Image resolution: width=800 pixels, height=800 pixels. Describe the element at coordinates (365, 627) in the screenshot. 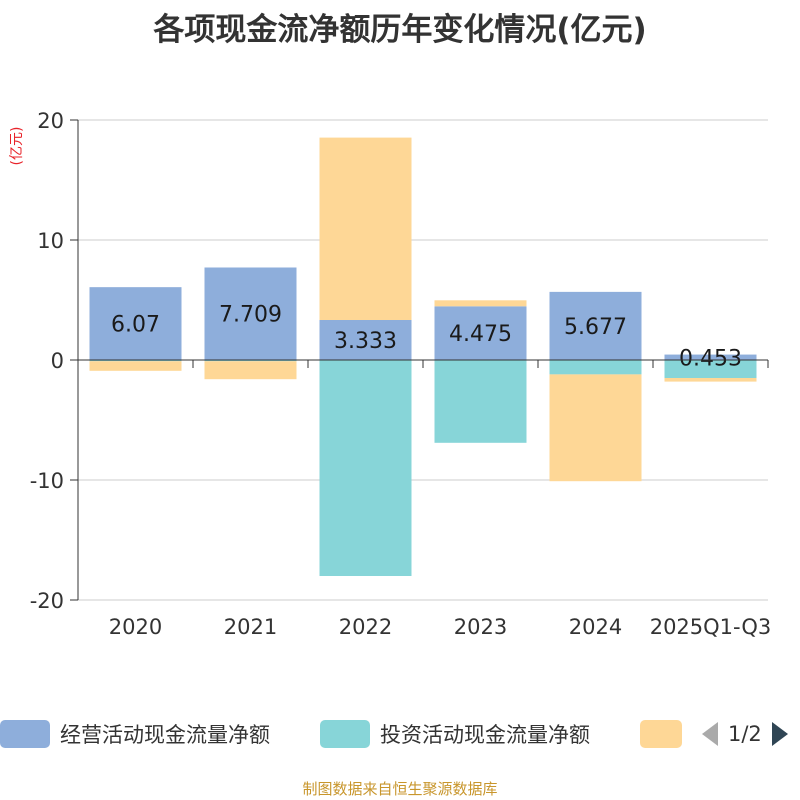

I see `x-tick-label: 2022` at that location.